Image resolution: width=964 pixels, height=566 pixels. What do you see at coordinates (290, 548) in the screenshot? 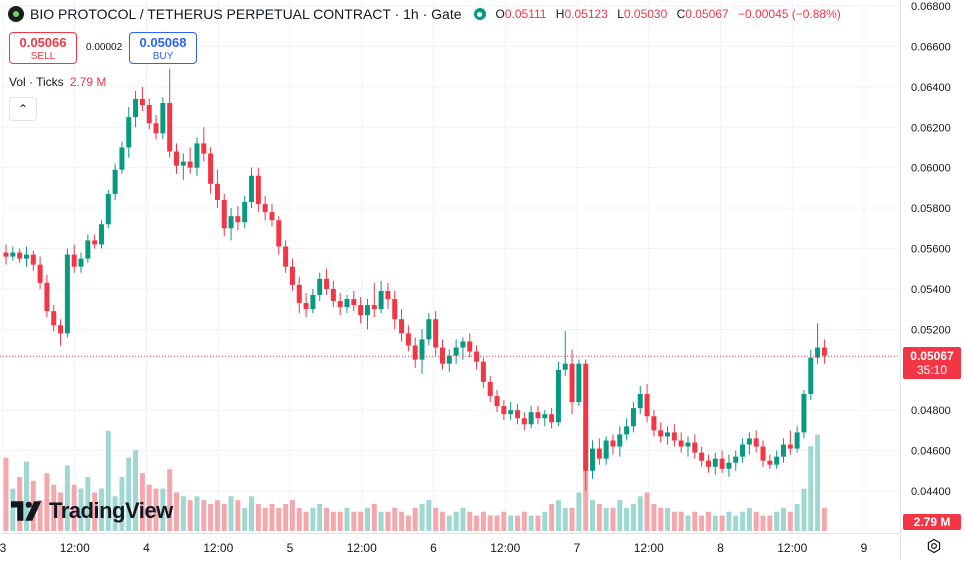
I see `time-tick-label: 5` at bounding box center [290, 548].